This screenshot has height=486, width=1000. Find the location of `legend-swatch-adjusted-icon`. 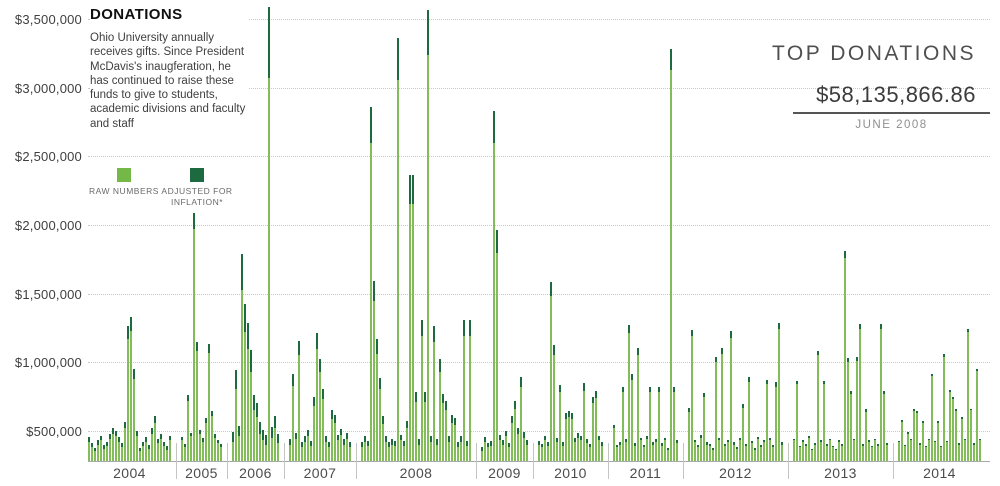

legend-swatch-adjusted-icon is located at coordinates (197, 175).